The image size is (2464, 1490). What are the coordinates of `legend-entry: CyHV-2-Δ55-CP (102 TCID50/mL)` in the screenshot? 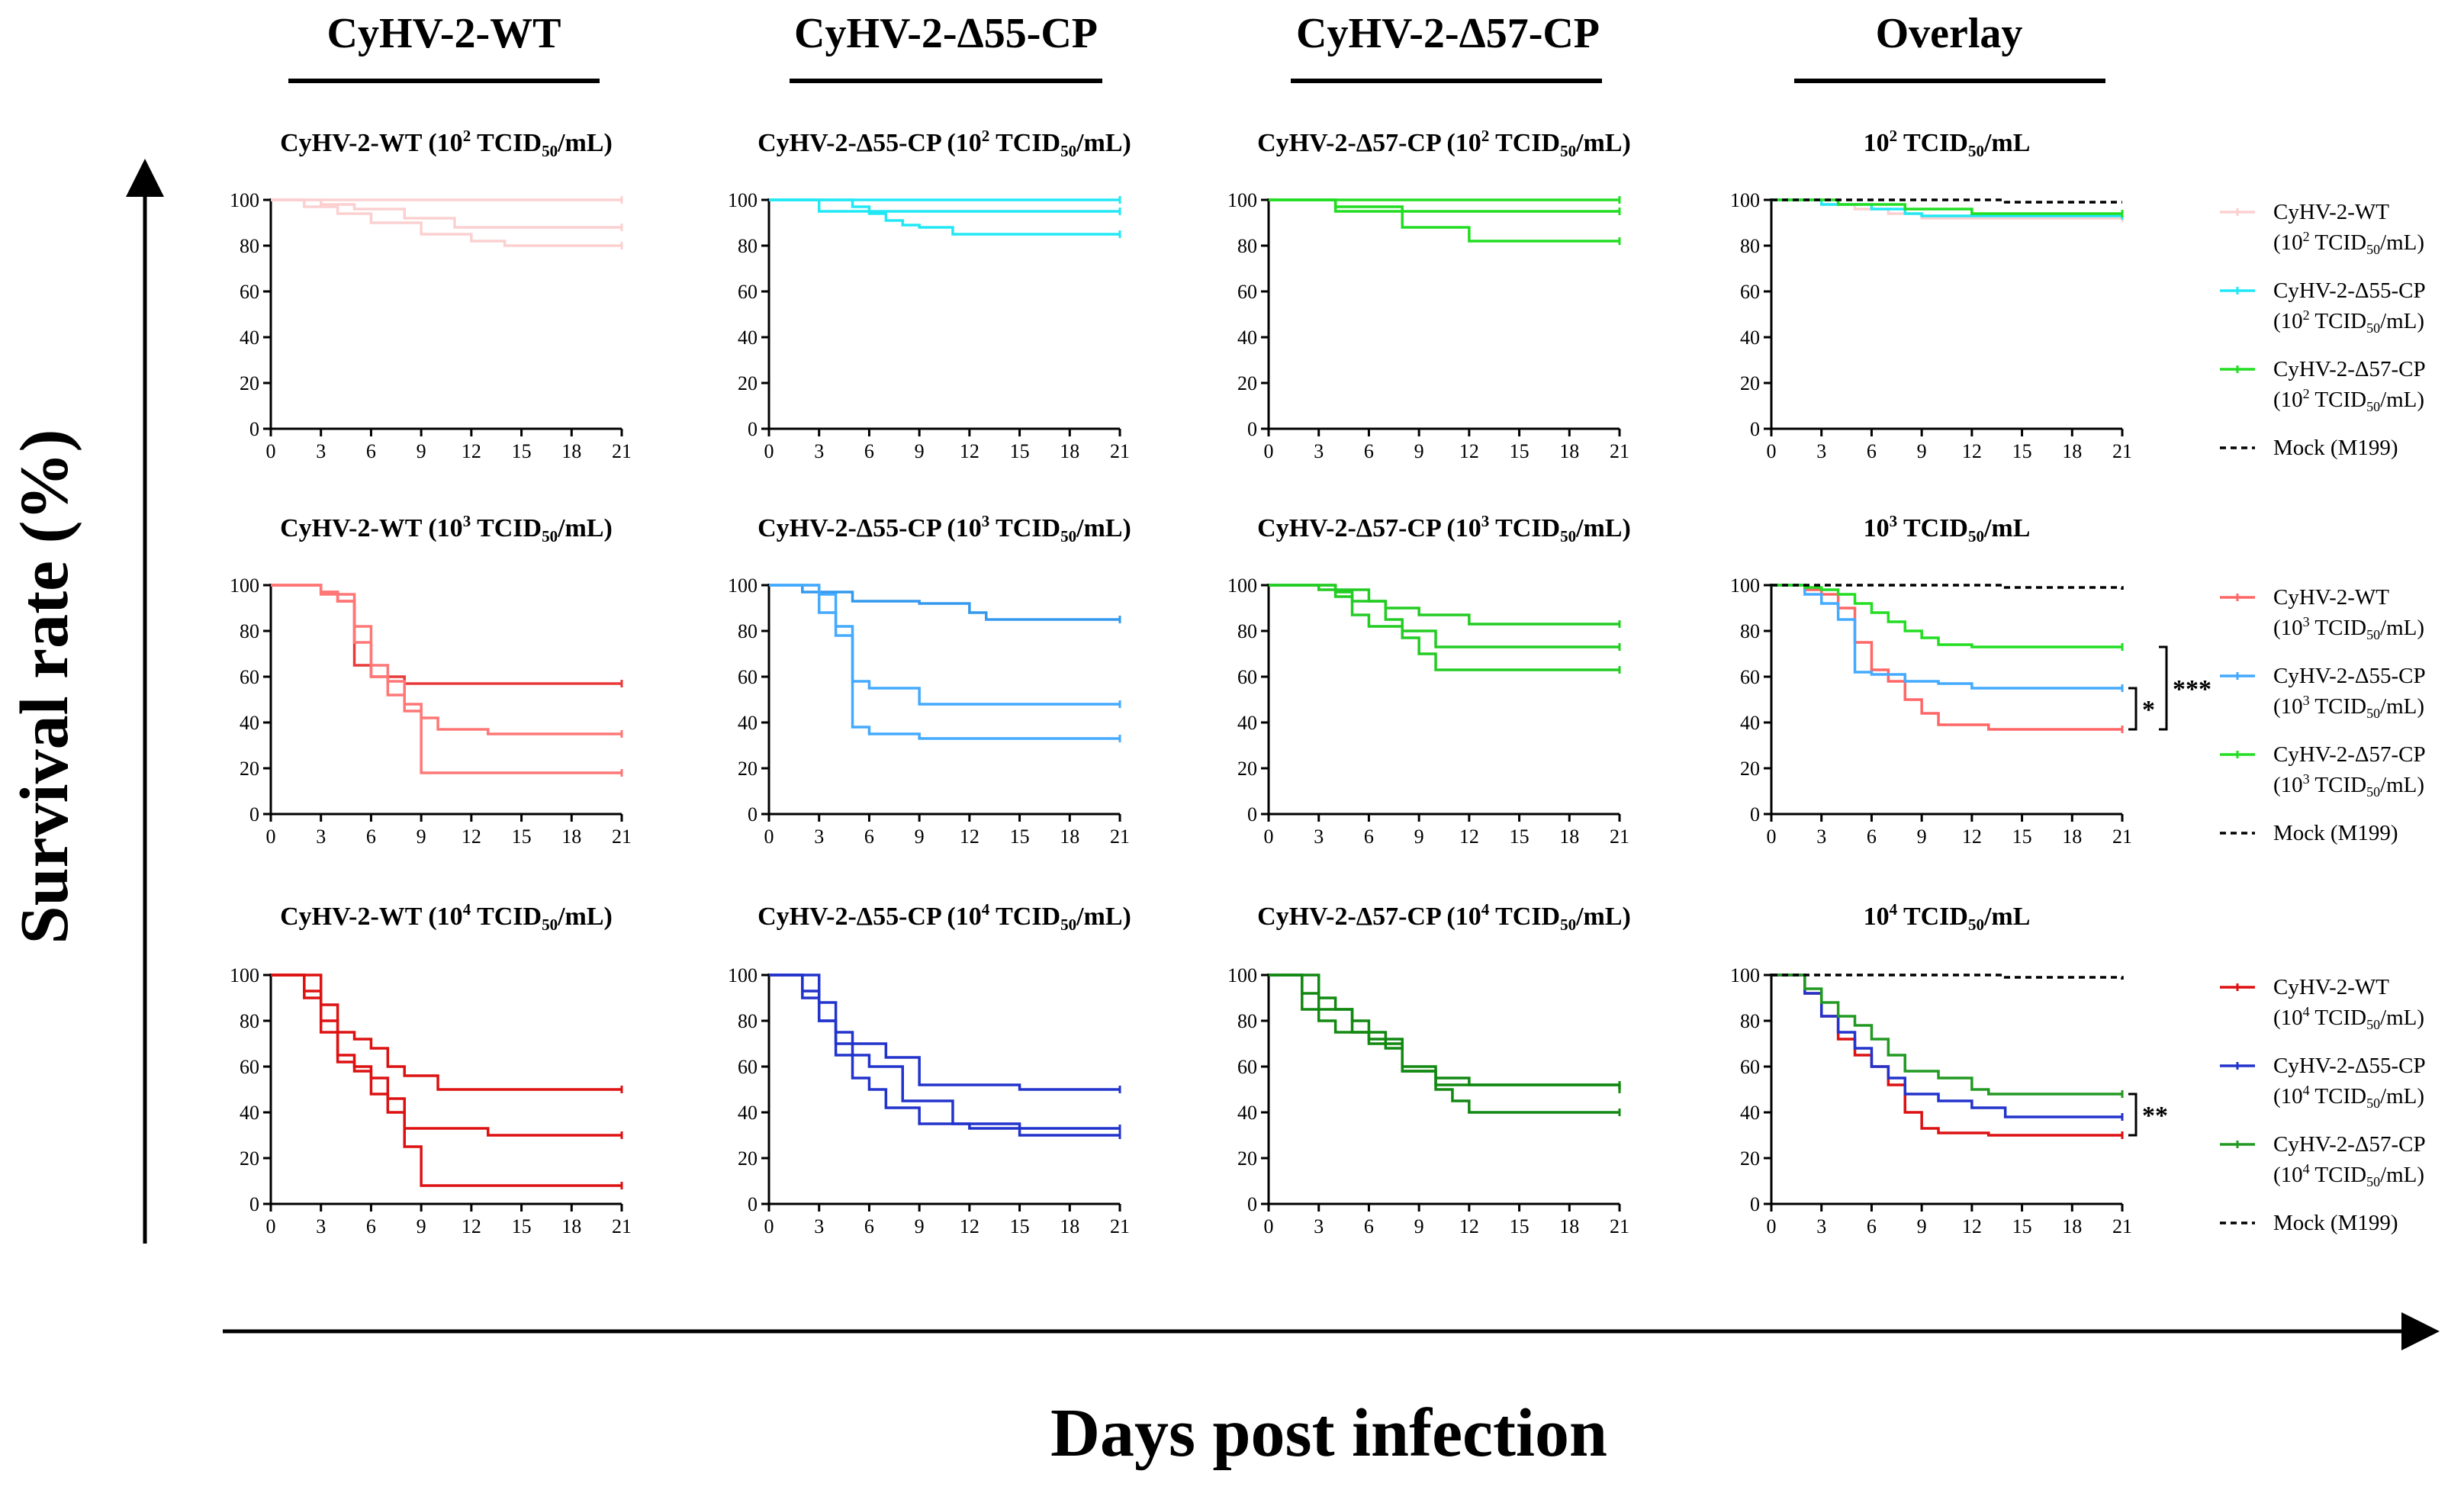 It's located at (2323, 307).